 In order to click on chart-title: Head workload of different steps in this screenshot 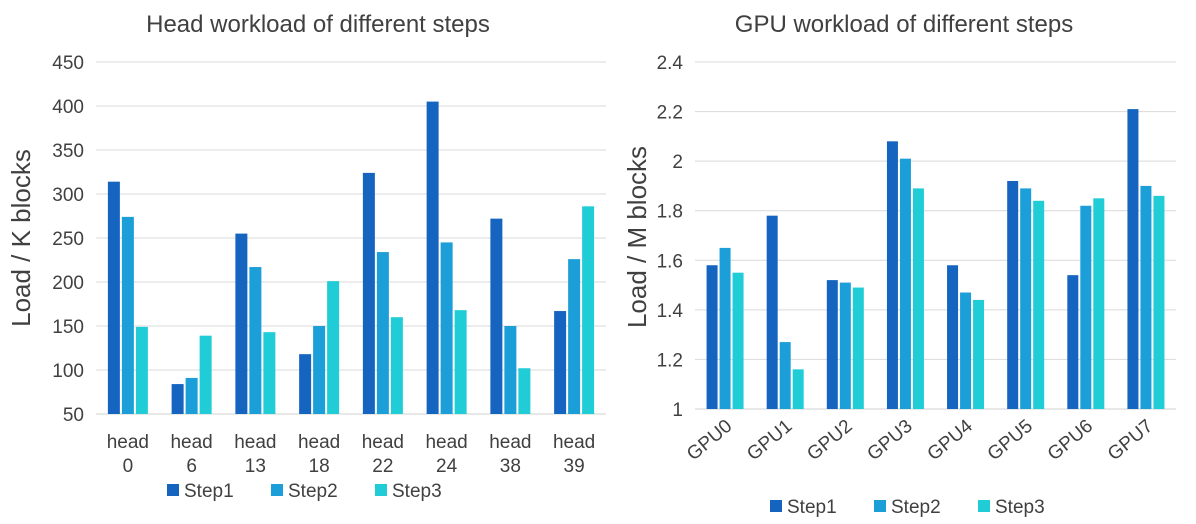, I will do `click(318, 24)`.